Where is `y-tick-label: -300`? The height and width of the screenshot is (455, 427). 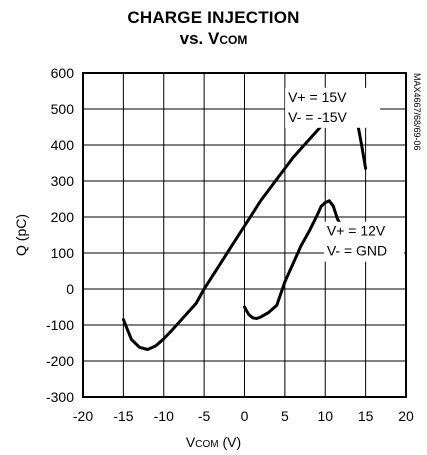 y-tick-label: -300 is located at coordinates (60, 397).